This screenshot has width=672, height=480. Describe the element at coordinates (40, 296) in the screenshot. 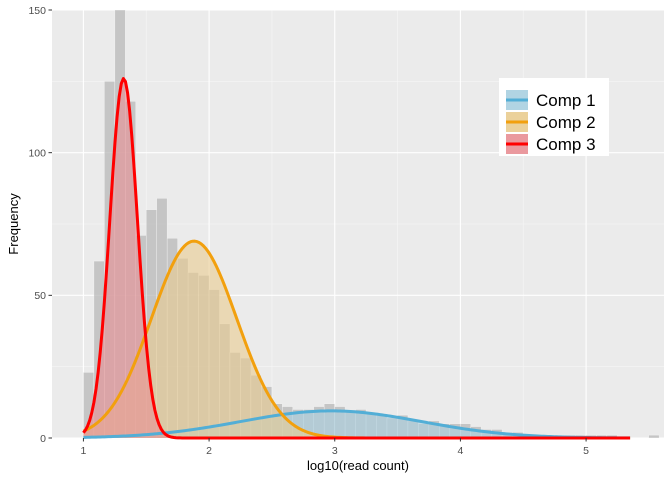

I see `y-tick-label: 50` at that location.